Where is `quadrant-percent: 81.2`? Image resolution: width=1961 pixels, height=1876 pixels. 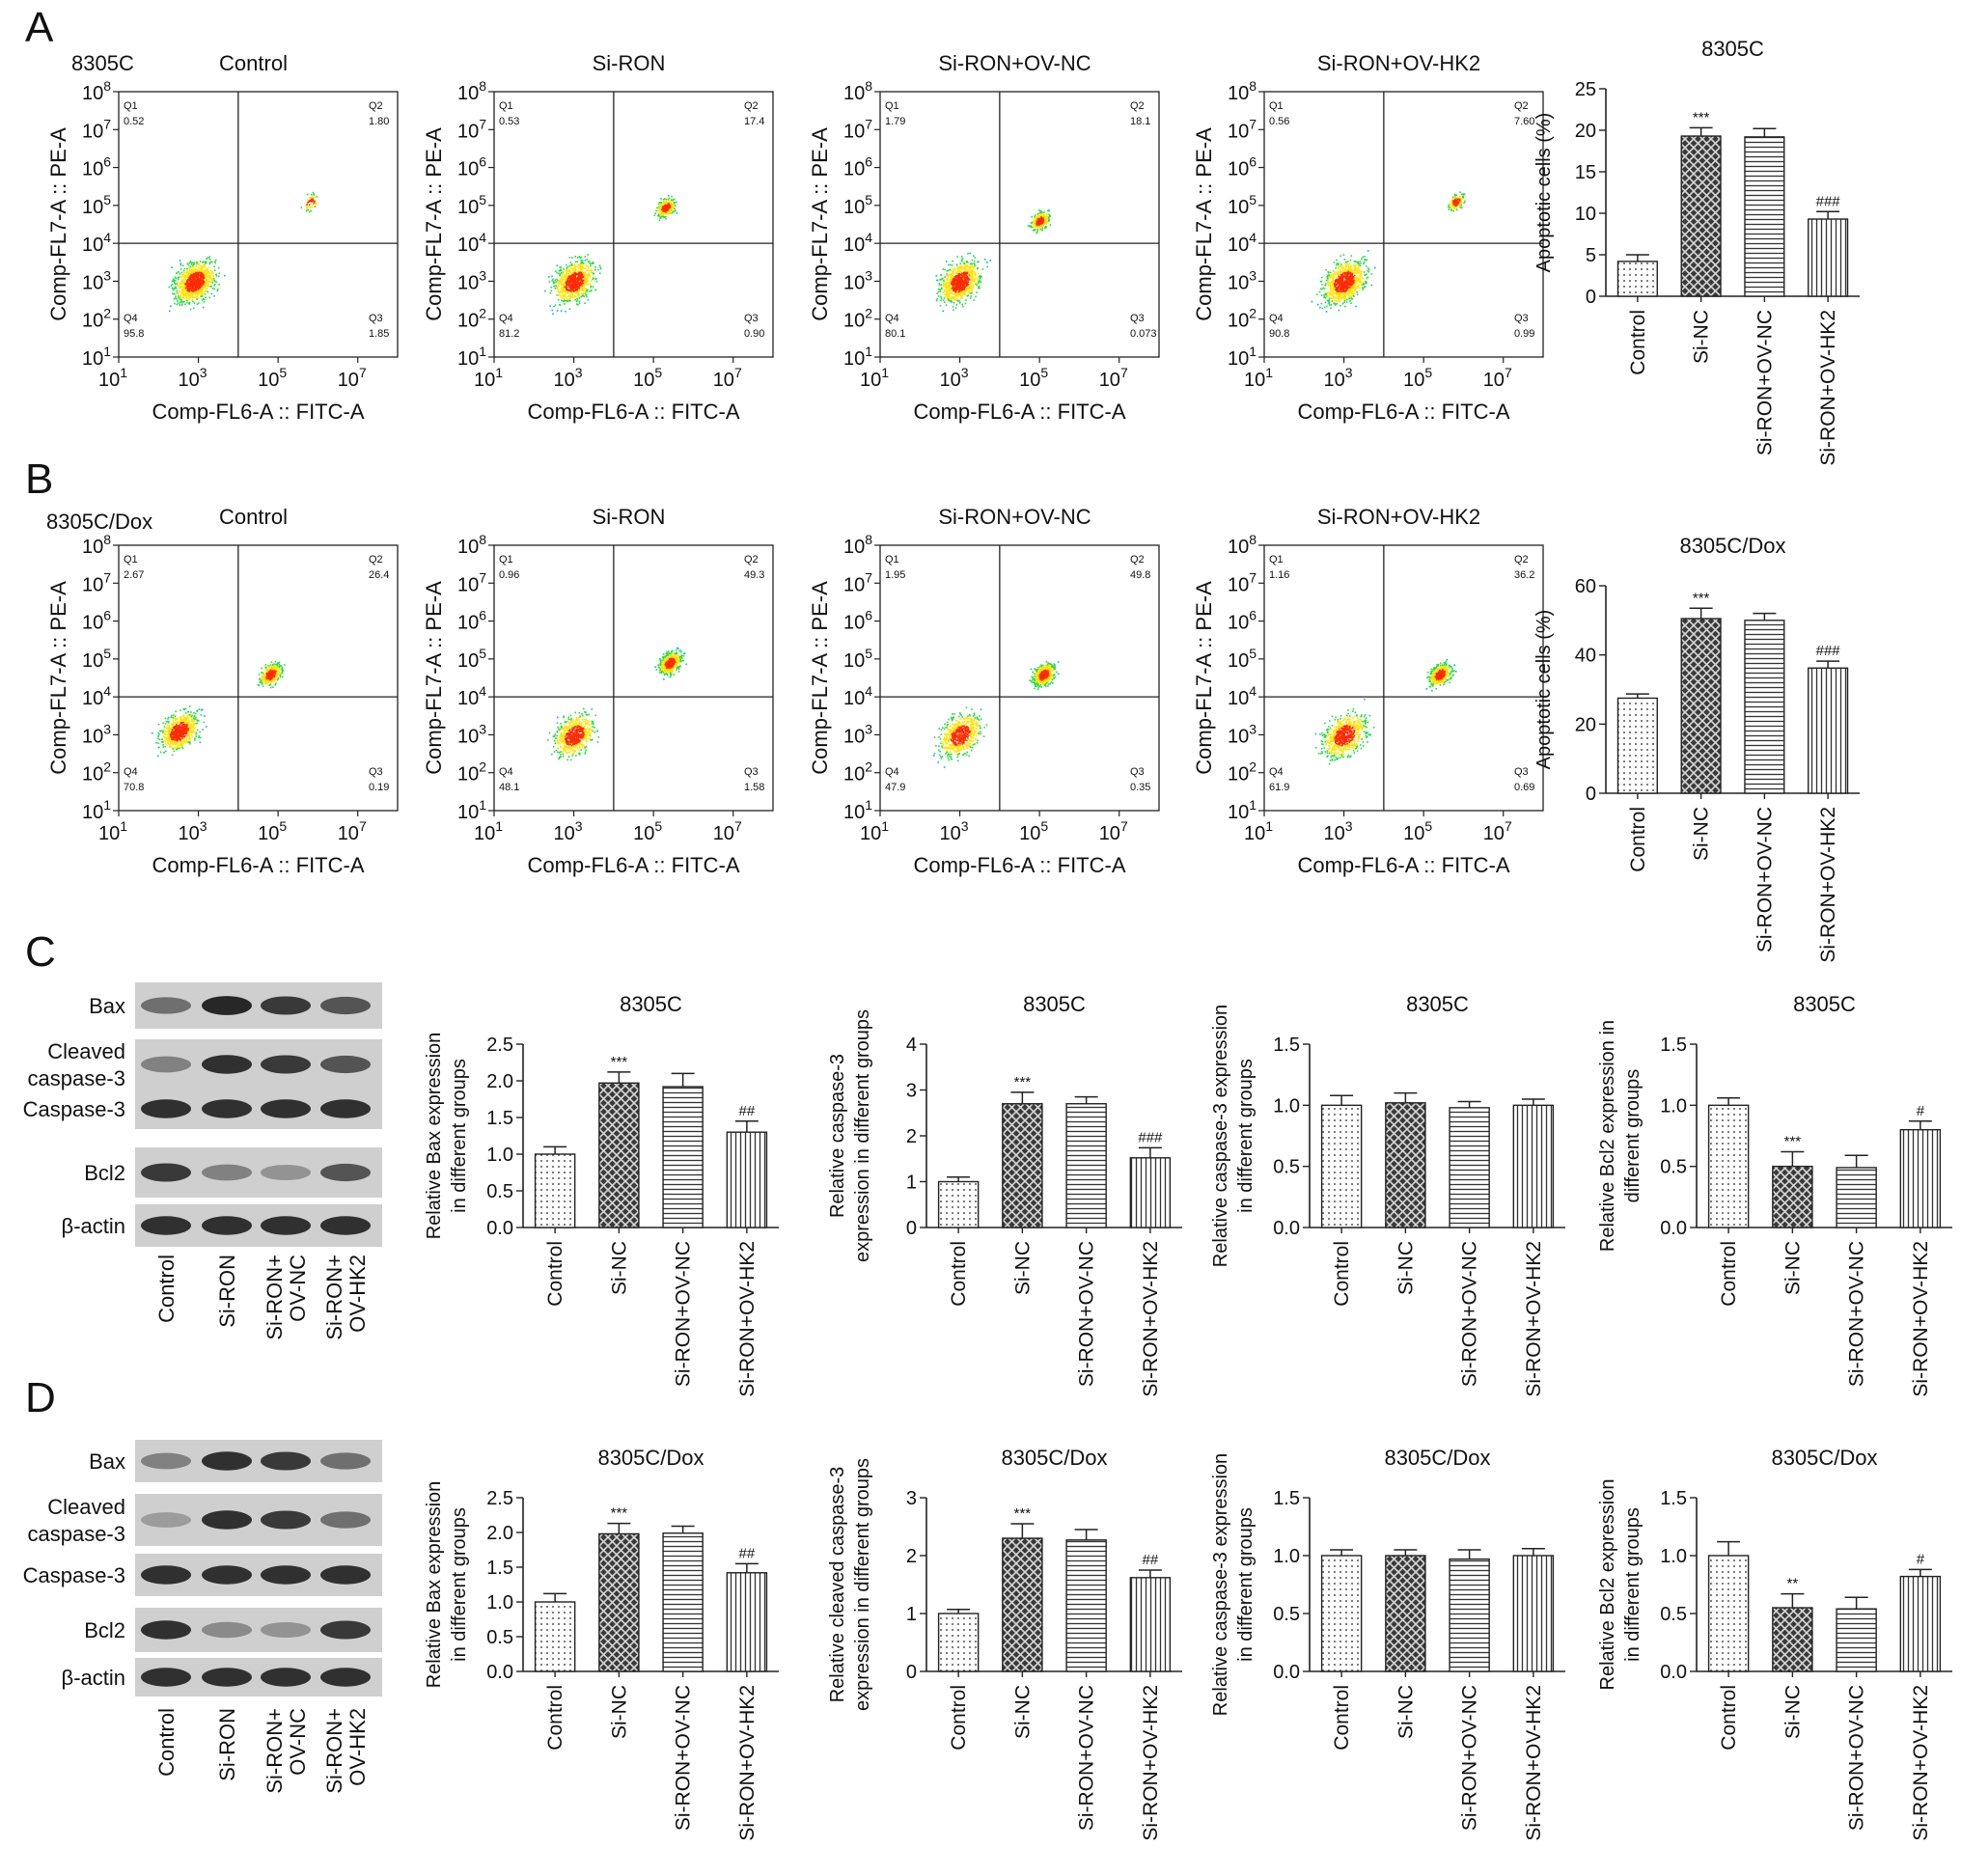 quadrant-percent: 81.2 is located at coordinates (509, 334).